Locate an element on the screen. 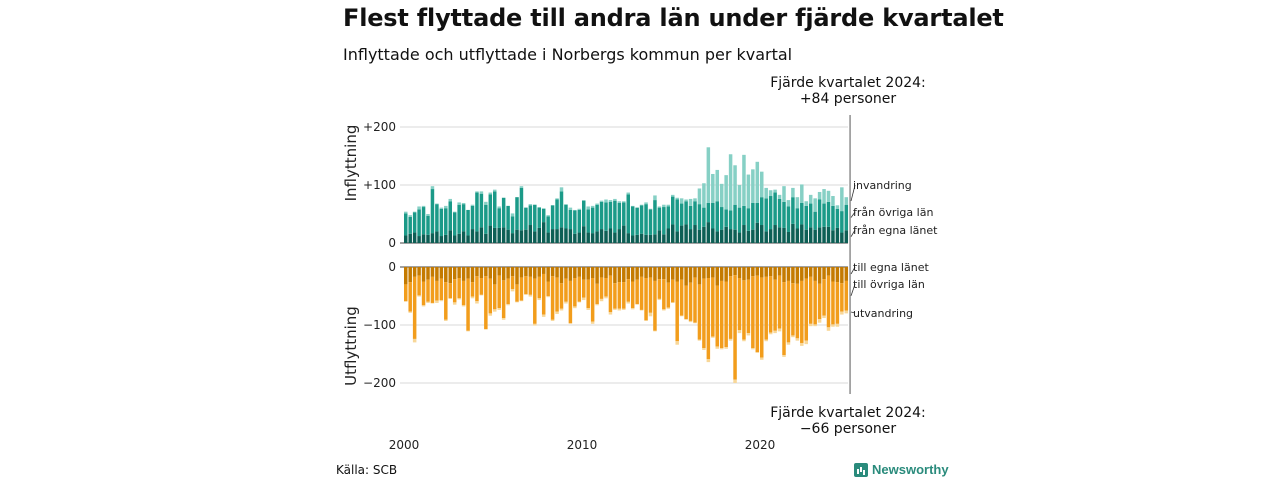 Image resolution: width=1280 pixels, height=480 pixels. legend-leader-in is located at coordinates (853, 214).